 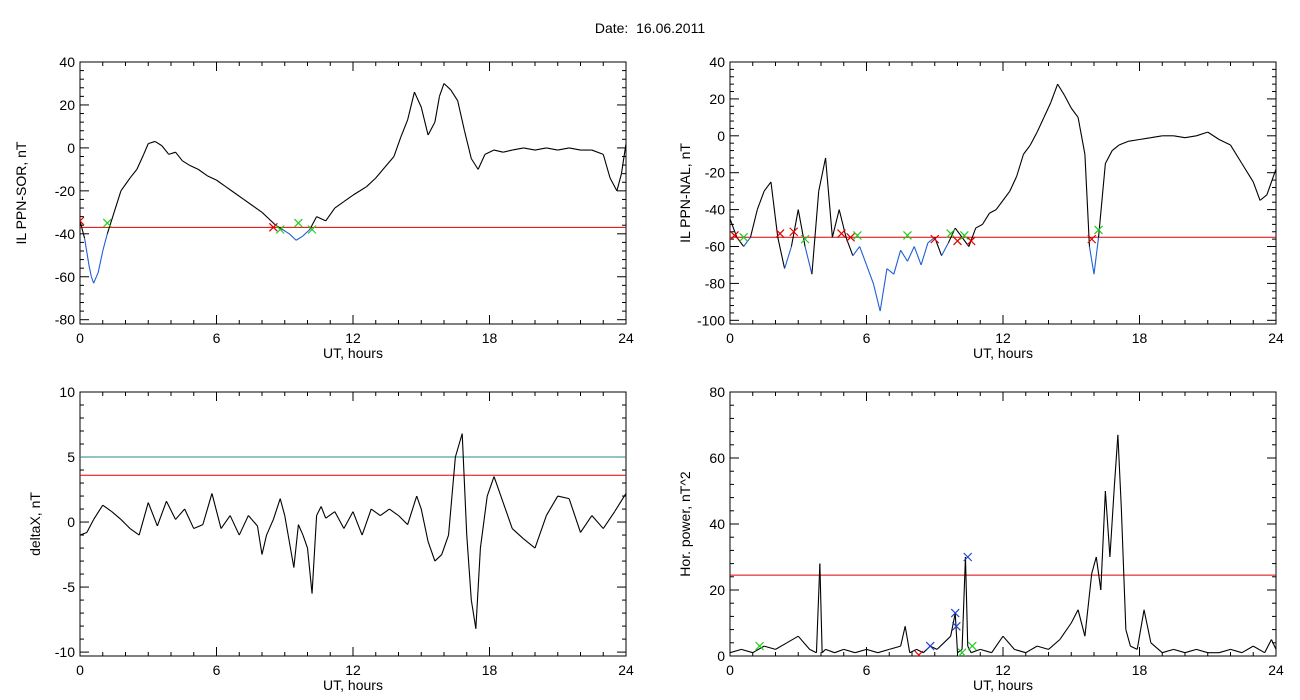 What do you see at coordinates (1140, 670) in the screenshot?
I see `x-tick-label: 18` at bounding box center [1140, 670].